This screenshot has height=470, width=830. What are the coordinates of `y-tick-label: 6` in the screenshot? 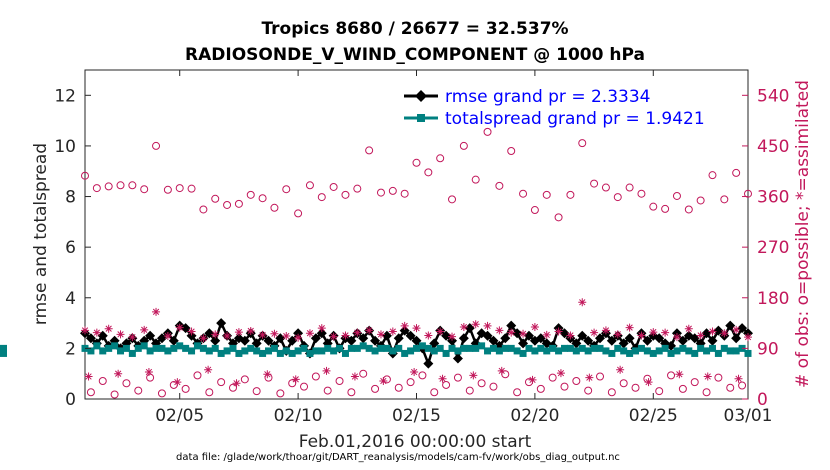 It's located at (70, 248).